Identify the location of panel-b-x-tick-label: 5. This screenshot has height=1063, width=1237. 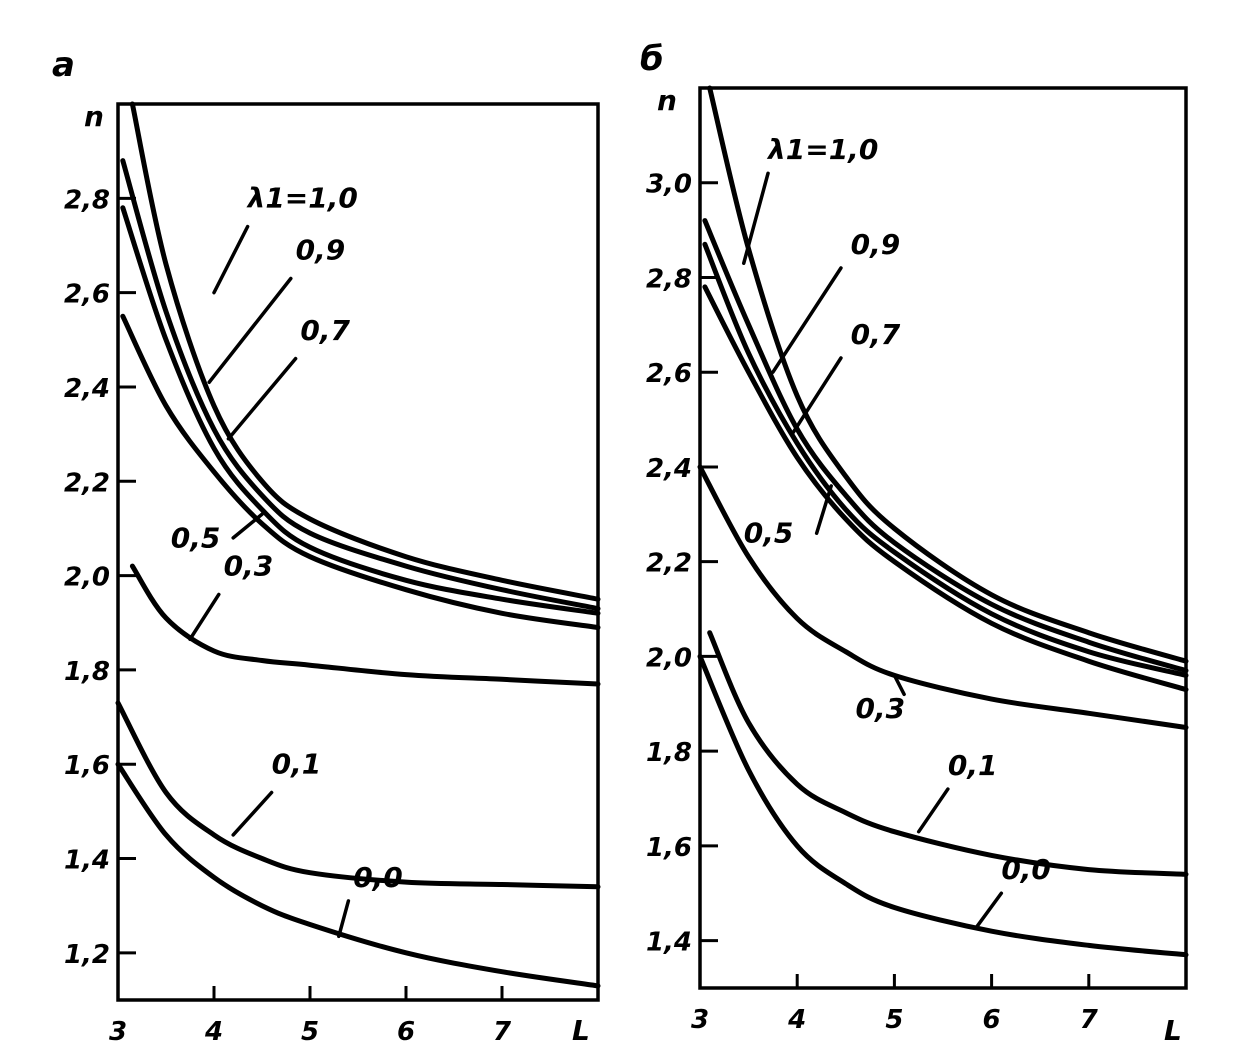
(894, 1020).